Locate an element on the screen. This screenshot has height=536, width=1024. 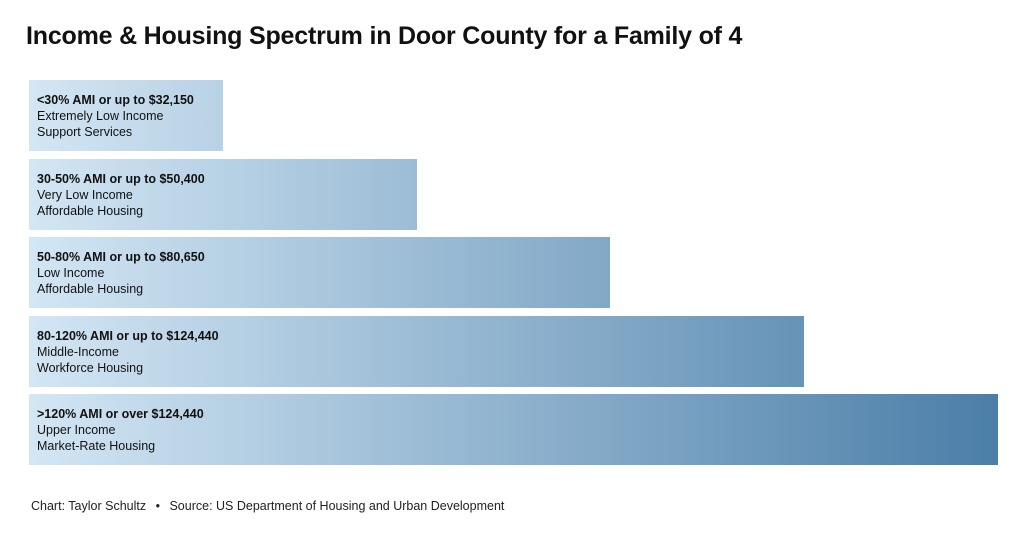
bar-income-level: Middle-Income is located at coordinates (78, 351).